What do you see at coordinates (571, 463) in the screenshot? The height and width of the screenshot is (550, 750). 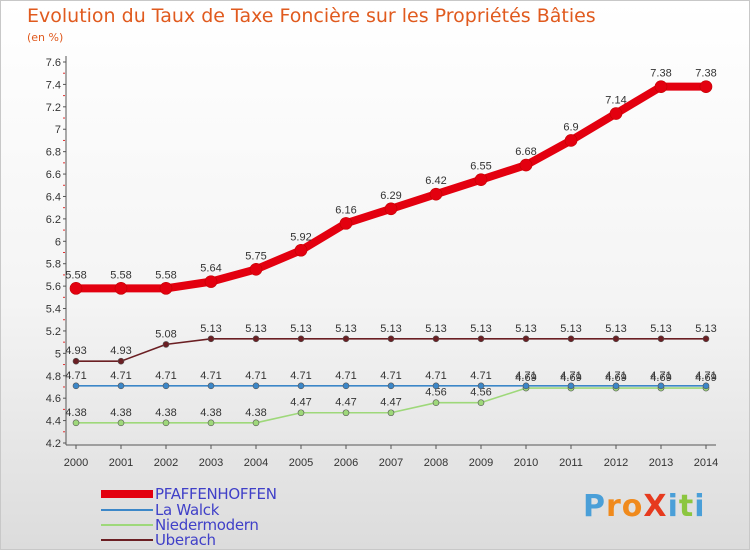 I see `x-tick-label: 2011` at bounding box center [571, 463].